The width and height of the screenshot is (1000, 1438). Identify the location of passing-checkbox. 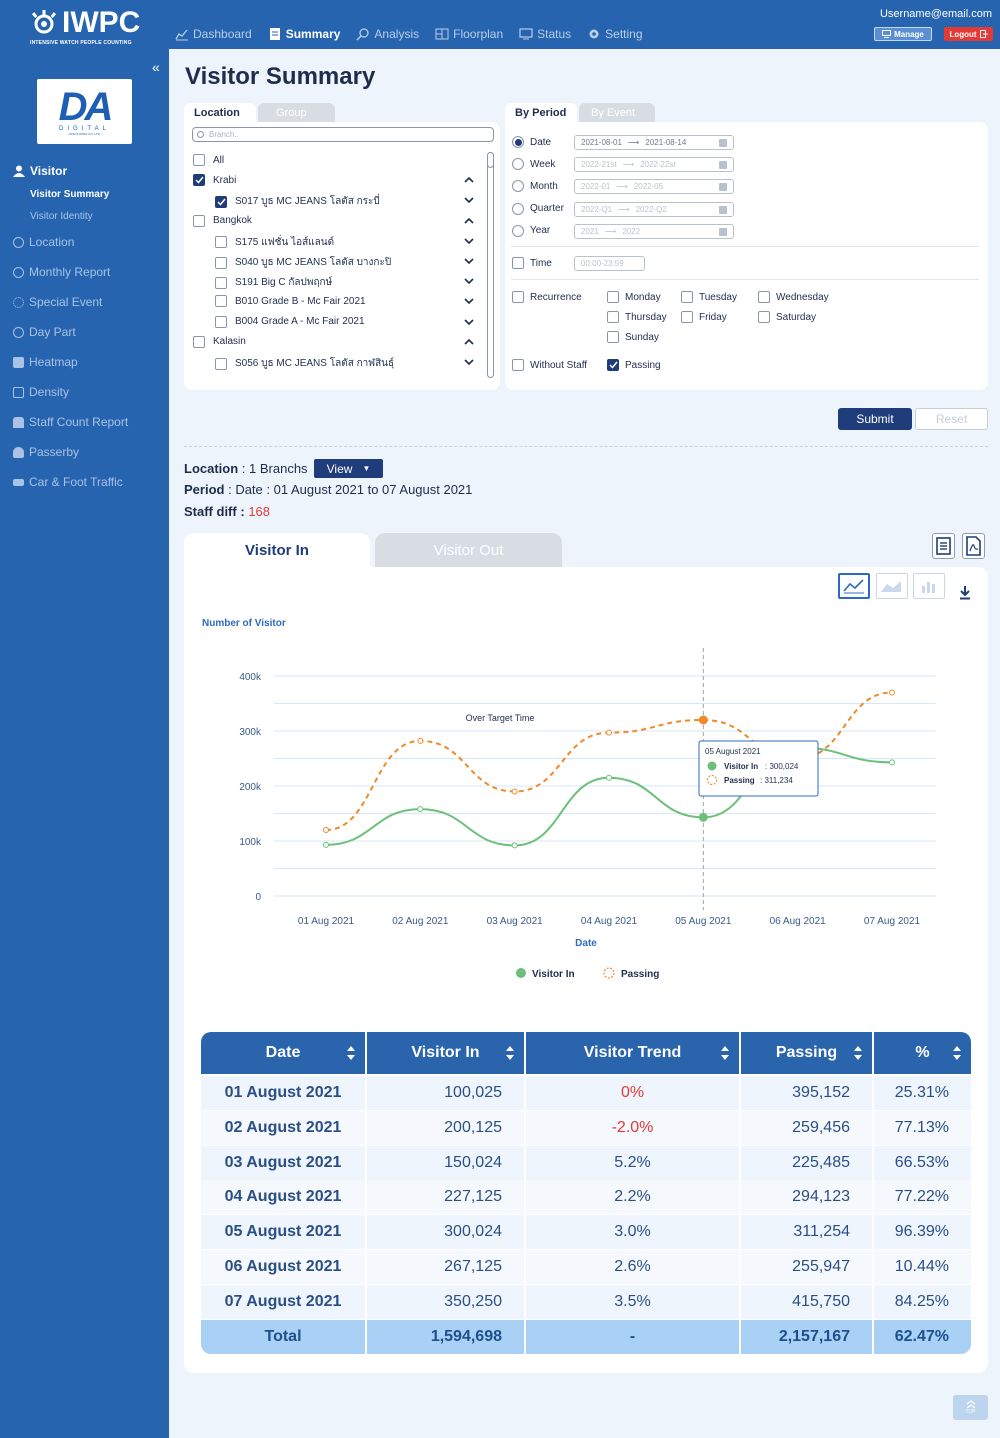
(613, 365).